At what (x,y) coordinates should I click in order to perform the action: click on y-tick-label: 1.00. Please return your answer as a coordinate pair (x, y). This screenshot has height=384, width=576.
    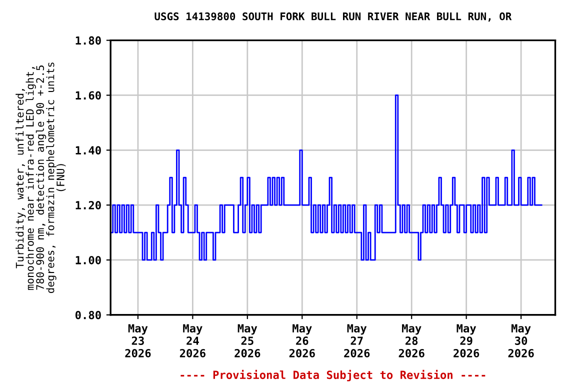
    Looking at the image, I should click on (88, 260).